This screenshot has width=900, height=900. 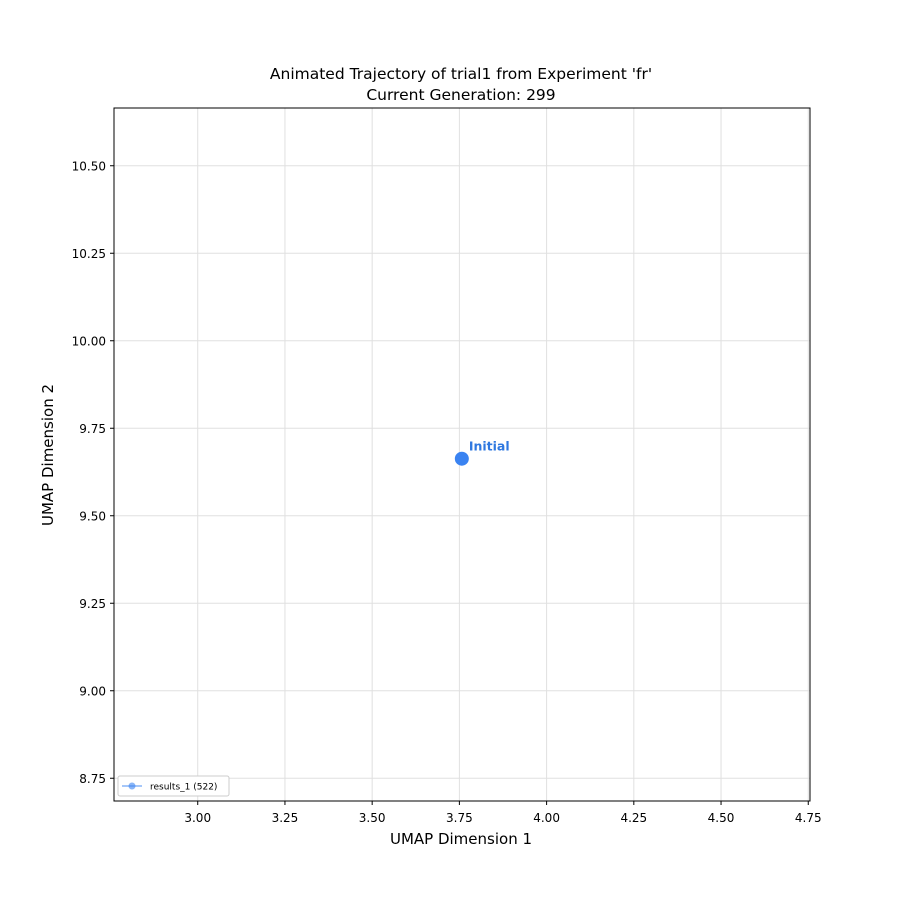 I want to click on y-tick-label: 10.25, so click(x=89, y=254).